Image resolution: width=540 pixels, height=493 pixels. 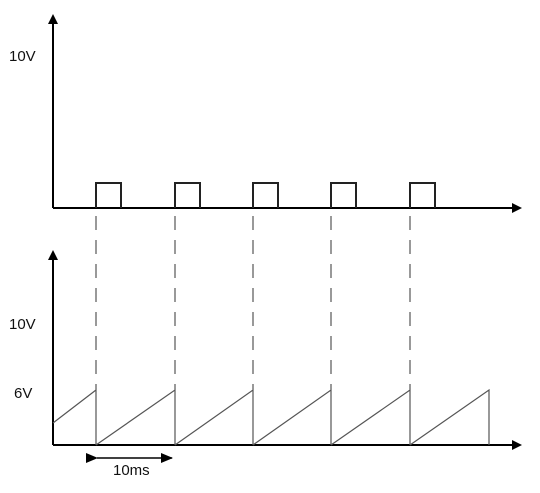 What do you see at coordinates (23, 393) in the screenshot?
I see `bottom-y-label-6v: 6V` at bounding box center [23, 393].